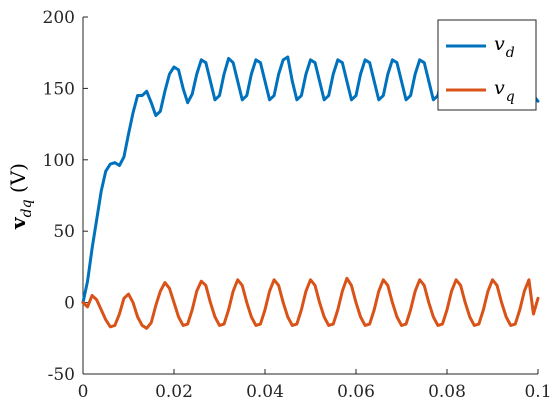 This screenshot has height=412, width=550. I want to click on y-tick-label: 0, so click(69, 304).